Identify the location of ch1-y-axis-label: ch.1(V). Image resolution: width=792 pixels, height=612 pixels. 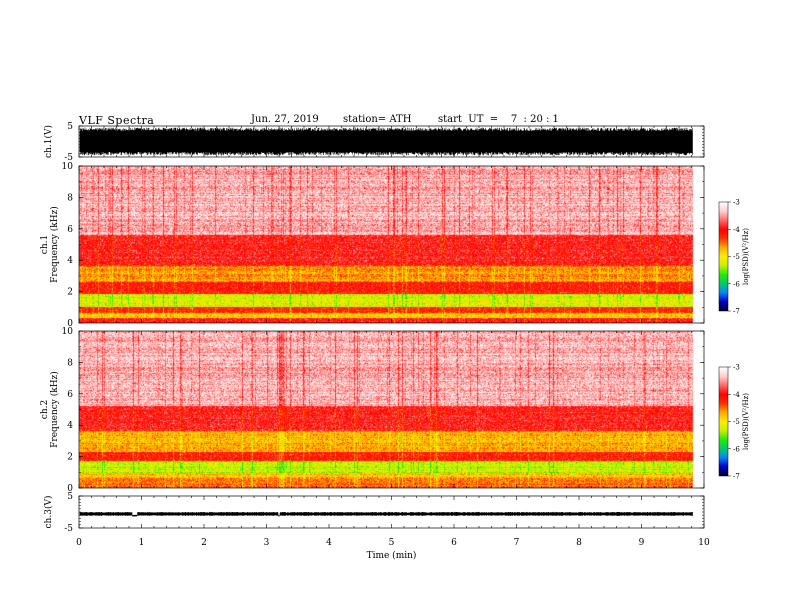
(48, 141).